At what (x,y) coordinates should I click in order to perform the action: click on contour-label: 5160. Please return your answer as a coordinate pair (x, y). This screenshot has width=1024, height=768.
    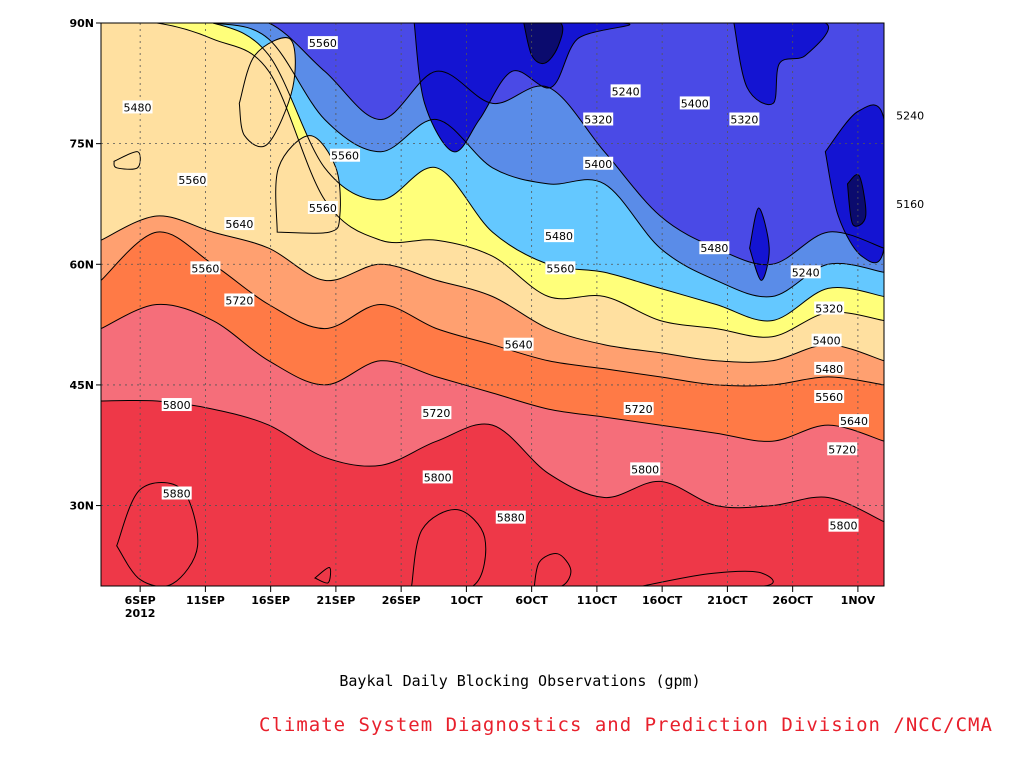
    Looking at the image, I should click on (910, 204).